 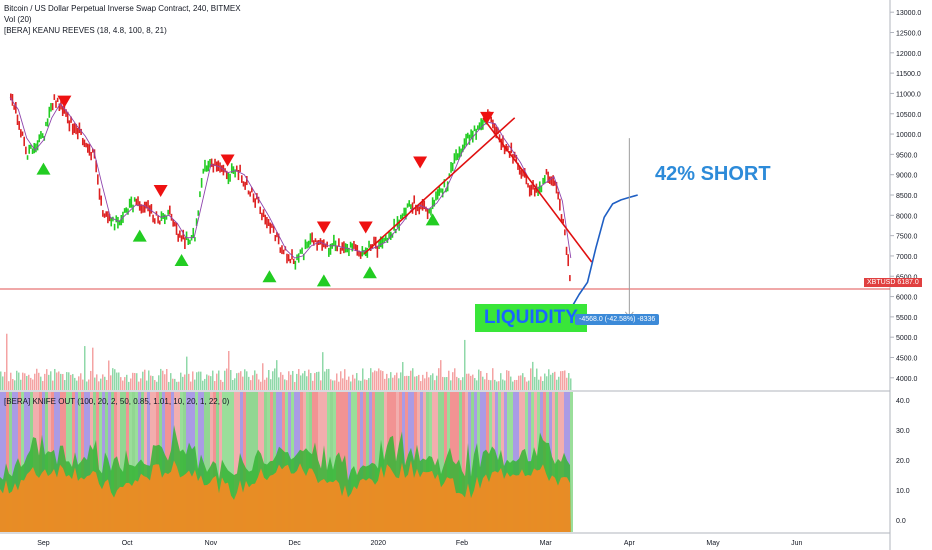 I want to click on time-tick-label: Oct, so click(x=127, y=543).